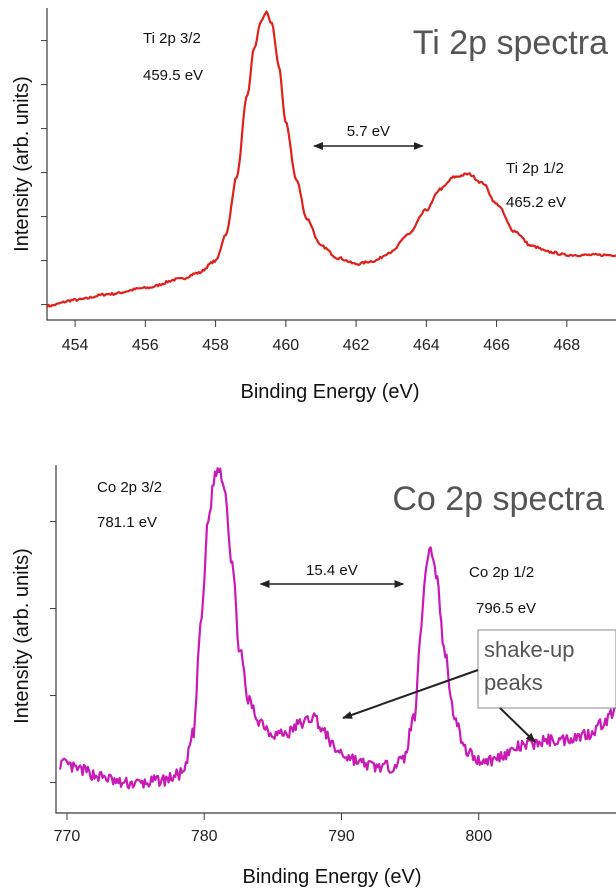 This screenshot has width=616, height=891. I want to click on ti-x-tick-label: 460, so click(285, 345).